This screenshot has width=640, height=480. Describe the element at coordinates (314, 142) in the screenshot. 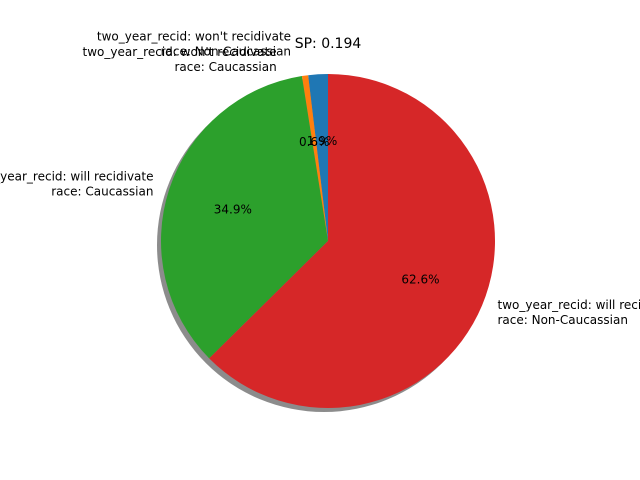

I see `percent-label-2: 0.6%` at that location.